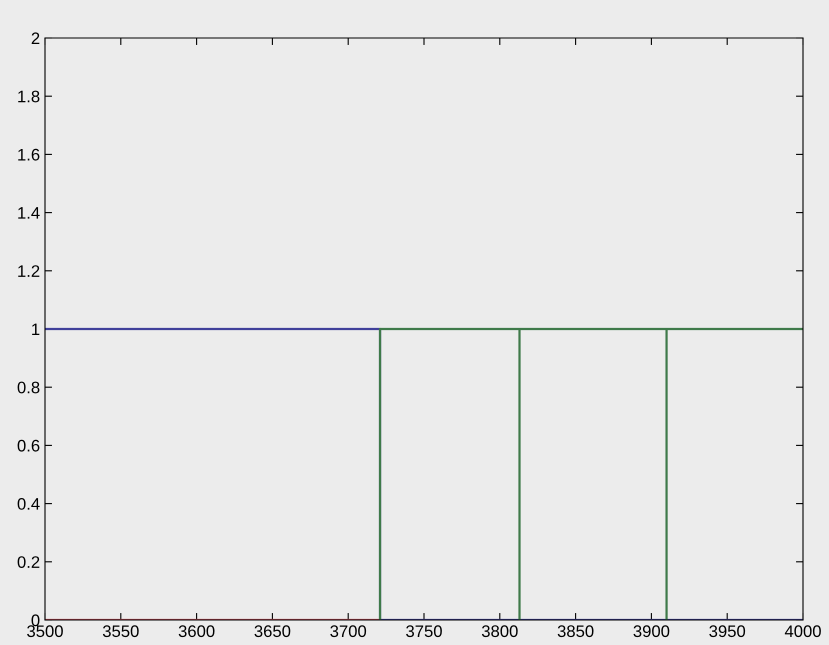 This screenshot has width=829, height=645. What do you see at coordinates (500, 631) in the screenshot?
I see `x-tick-label: 3800` at bounding box center [500, 631].